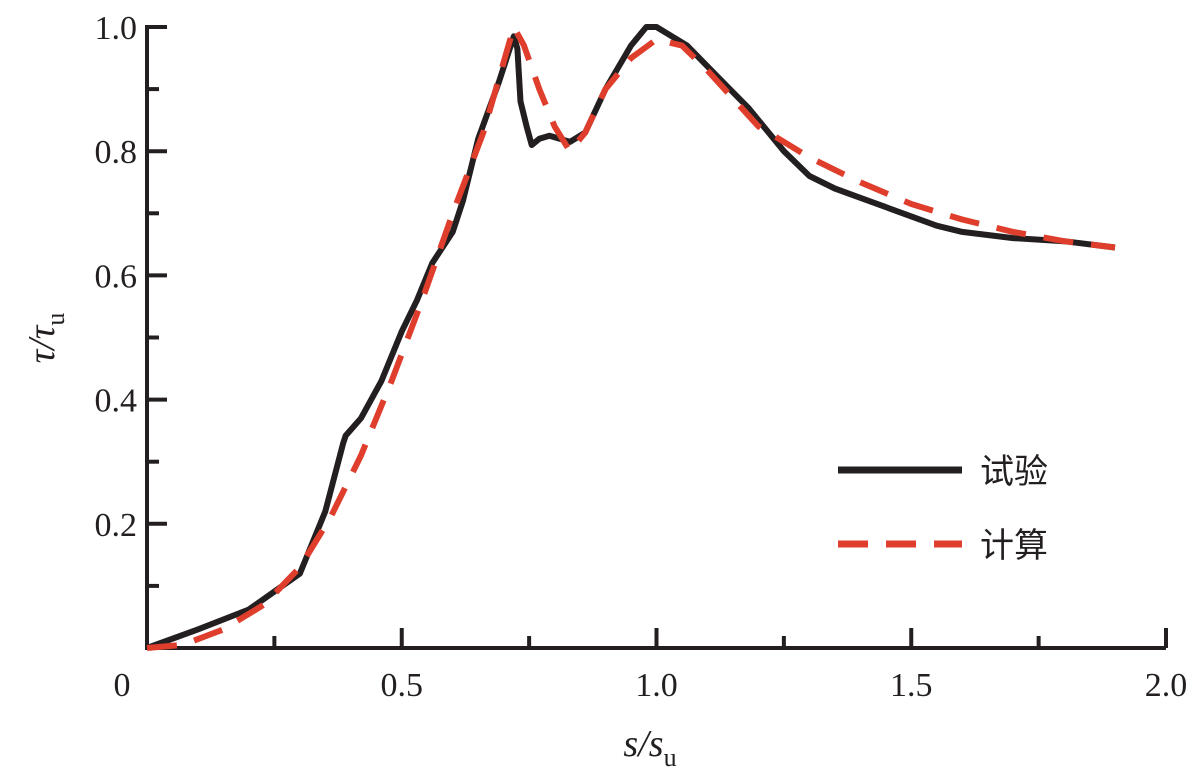  I want to click on y-tick-label: 0.8, so click(116, 152).